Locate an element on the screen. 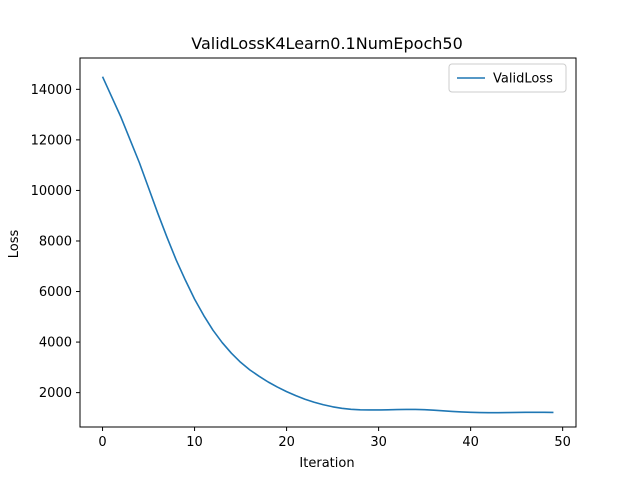 This screenshot has height=480, width=640. y-tick-label: 14000 is located at coordinates (51, 90).